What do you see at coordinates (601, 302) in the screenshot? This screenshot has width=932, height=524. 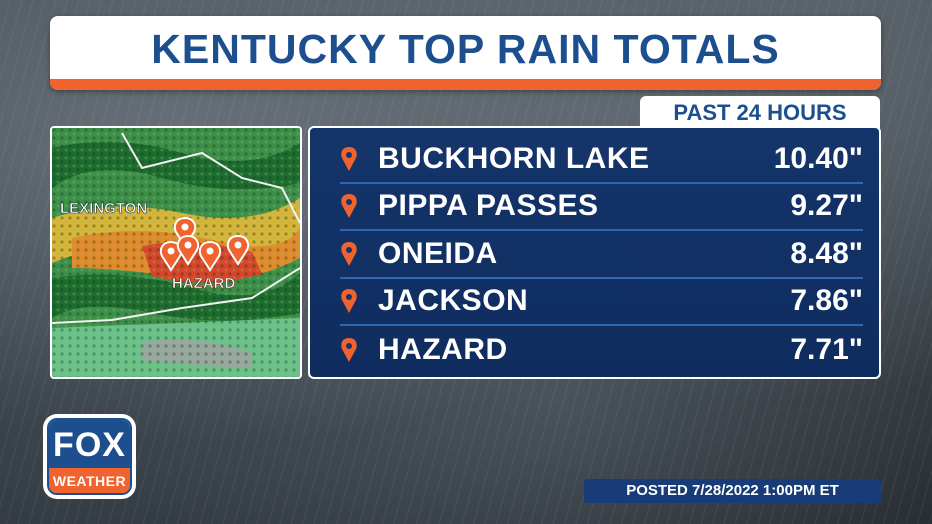 I see `table-row: JACKSON 7.86"` at bounding box center [601, 302].